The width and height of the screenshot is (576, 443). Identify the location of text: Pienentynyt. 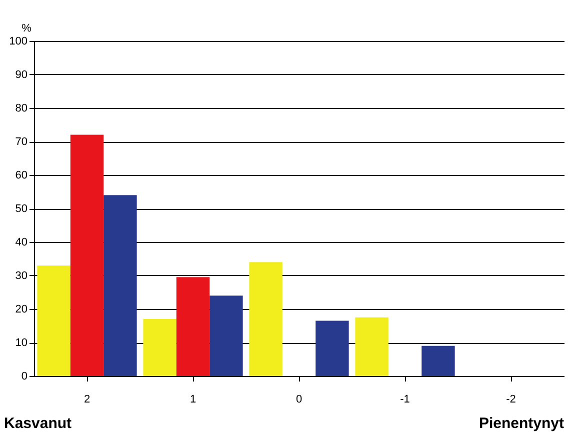
(521, 423).